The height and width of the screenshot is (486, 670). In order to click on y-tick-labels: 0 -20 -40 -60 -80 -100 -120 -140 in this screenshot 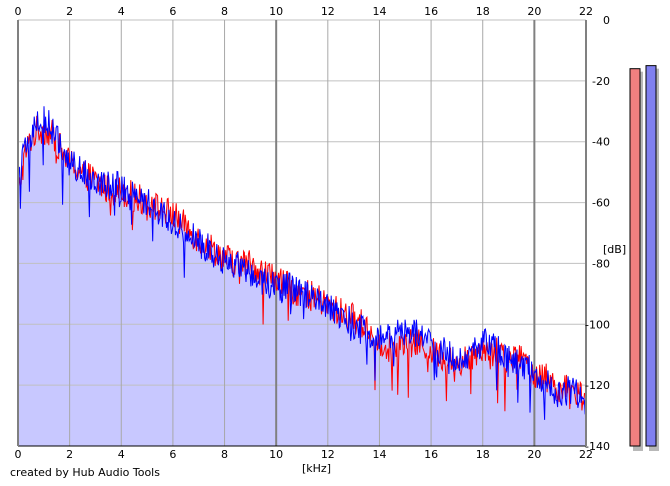, I will do `click(597, 233)`.